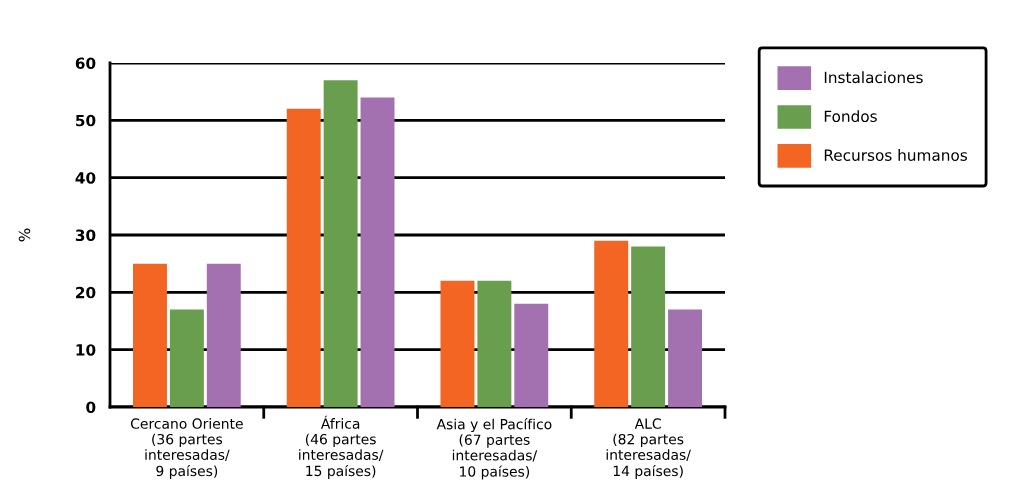 The height and width of the screenshot is (504, 1014). Describe the element at coordinates (341, 447) in the screenshot. I see `x-tick-label: África (46 partes interesadas/ 15 países)` at that location.